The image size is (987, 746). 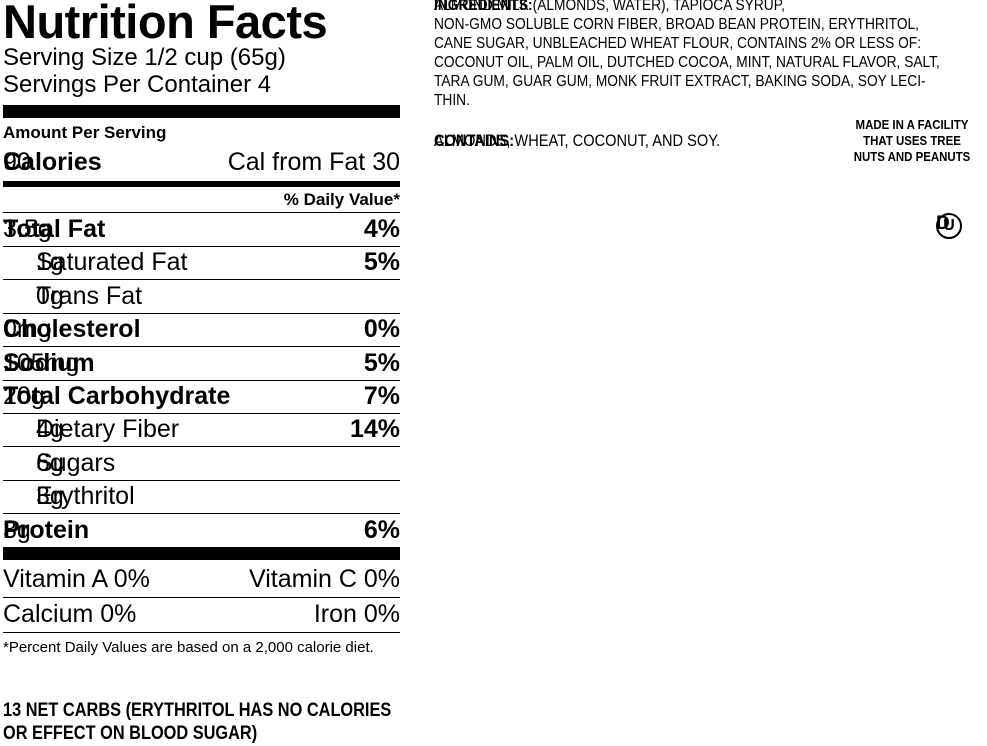 What do you see at coordinates (130, 733) in the screenshot?
I see `net-carbs-note: OR EFFECT ON BLOOD SUGAR)` at bounding box center [130, 733].